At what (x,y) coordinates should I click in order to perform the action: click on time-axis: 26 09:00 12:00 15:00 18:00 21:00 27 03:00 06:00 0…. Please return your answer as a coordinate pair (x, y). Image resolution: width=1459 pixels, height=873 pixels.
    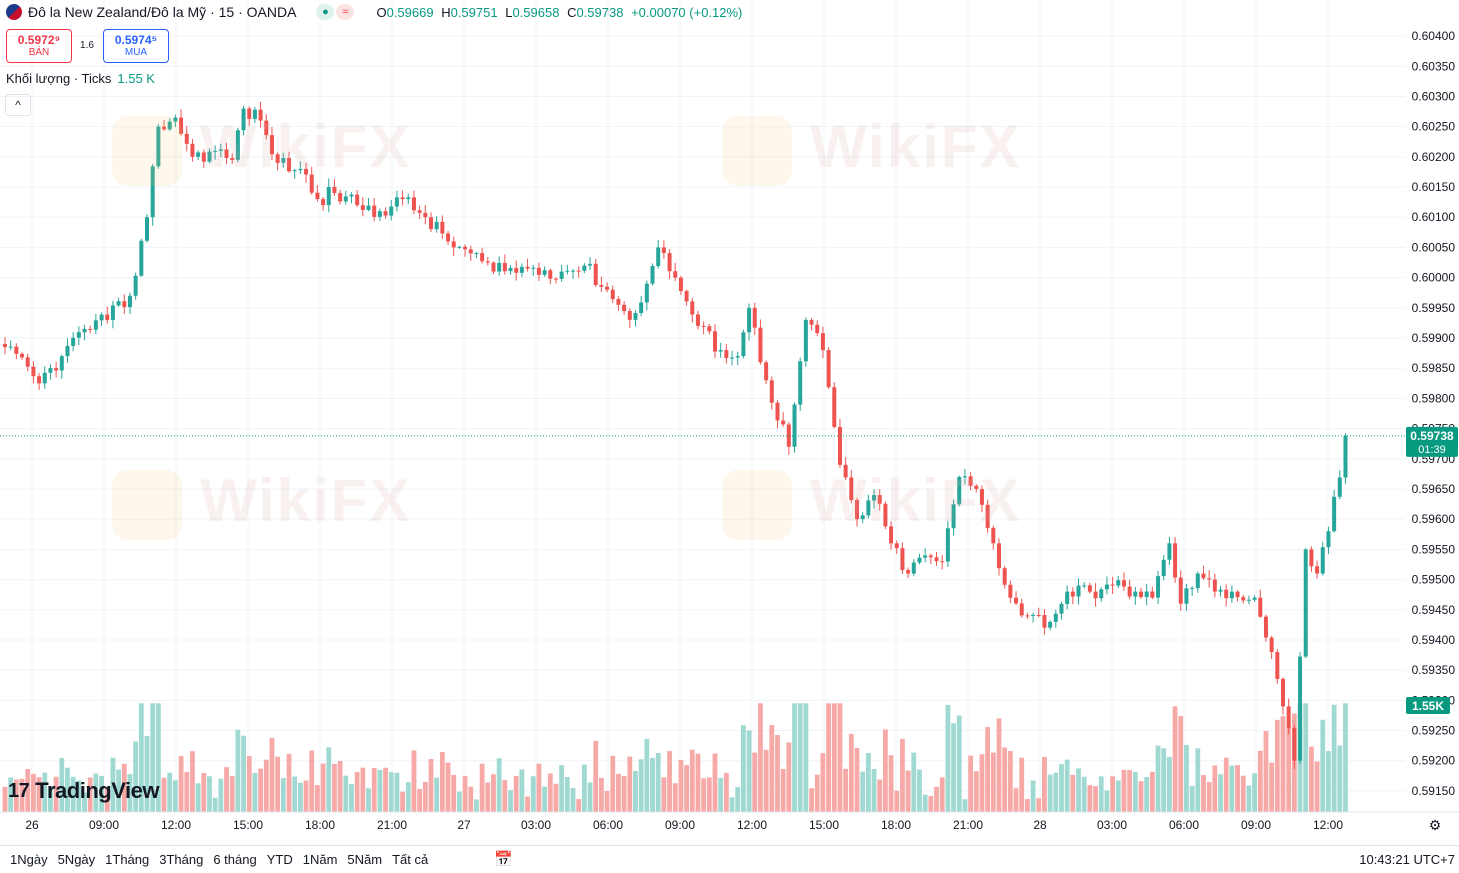
    Looking at the image, I should click on (729, 822).